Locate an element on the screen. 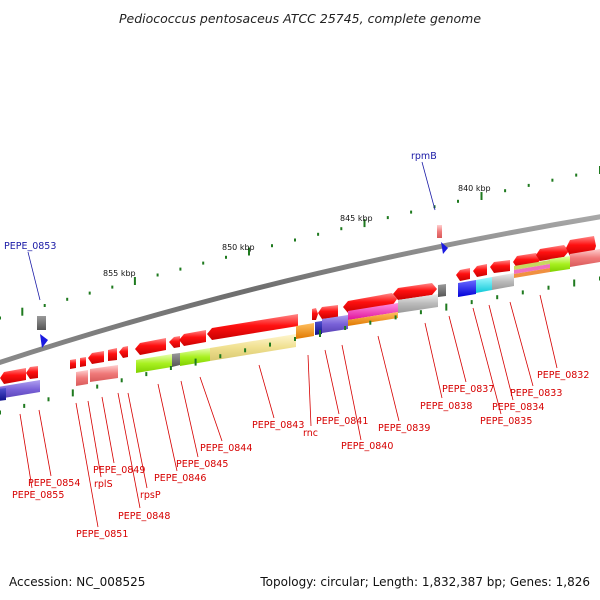 Image resolution: width=600 pixels, height=600 pixels. gene-label-pepe-0833: PEPE_0833 is located at coordinates (536, 393).